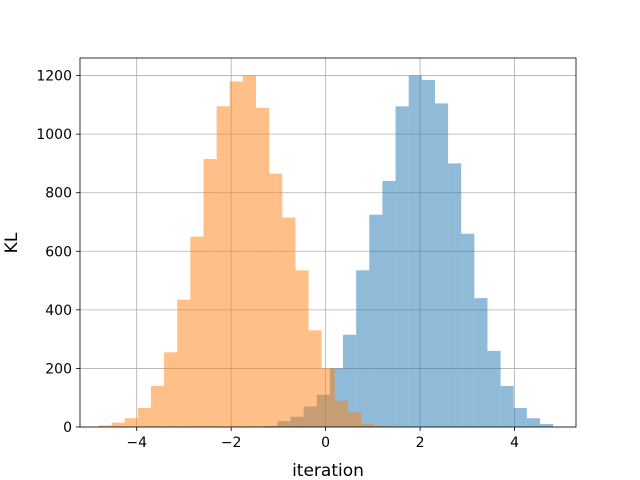  Describe the element at coordinates (514, 443) in the screenshot. I see `x-tick-label: 4` at that location.